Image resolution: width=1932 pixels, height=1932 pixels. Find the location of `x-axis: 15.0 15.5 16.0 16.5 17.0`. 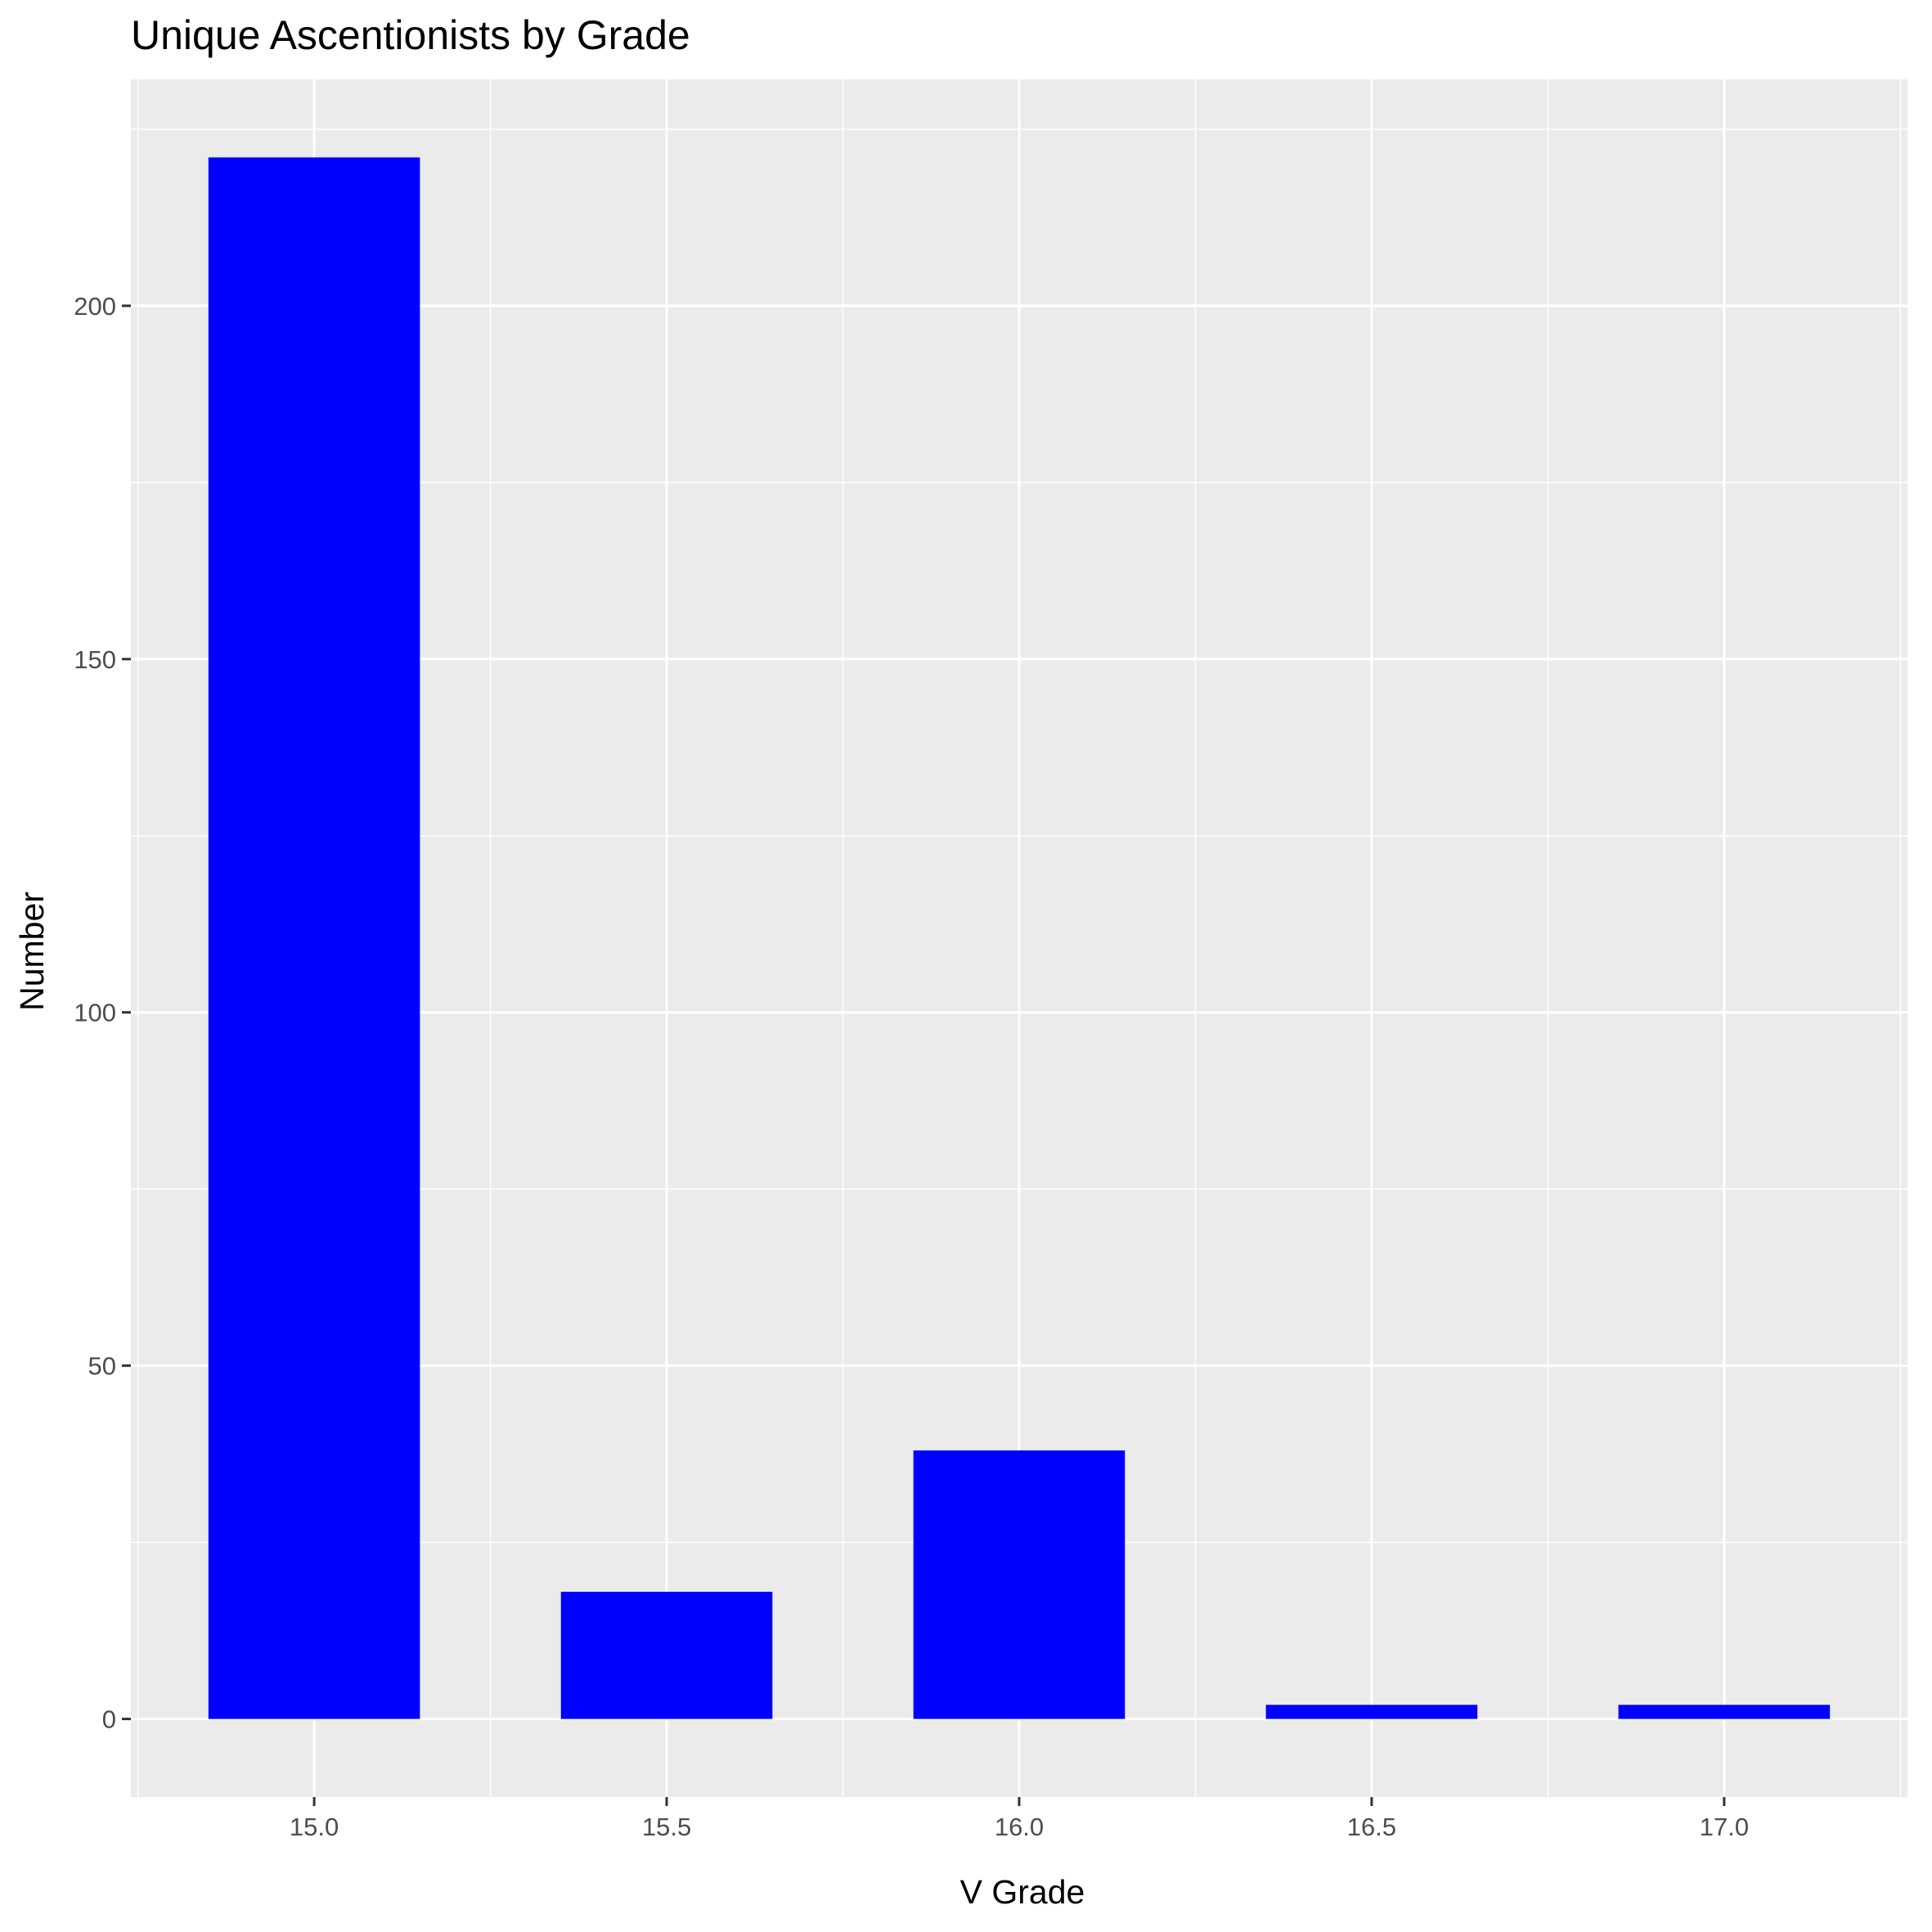

x-axis: 15.0 15.5 16.0 16.5 17.0 is located at coordinates (1020, 1819).